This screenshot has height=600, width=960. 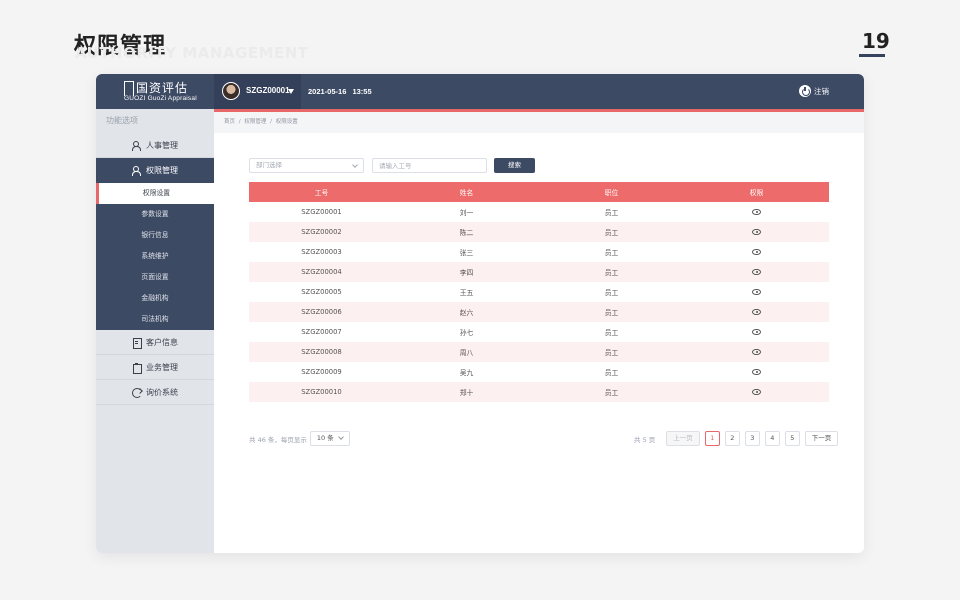 I want to click on sidebar-item-label: 业务管理, so click(x=162, y=367).